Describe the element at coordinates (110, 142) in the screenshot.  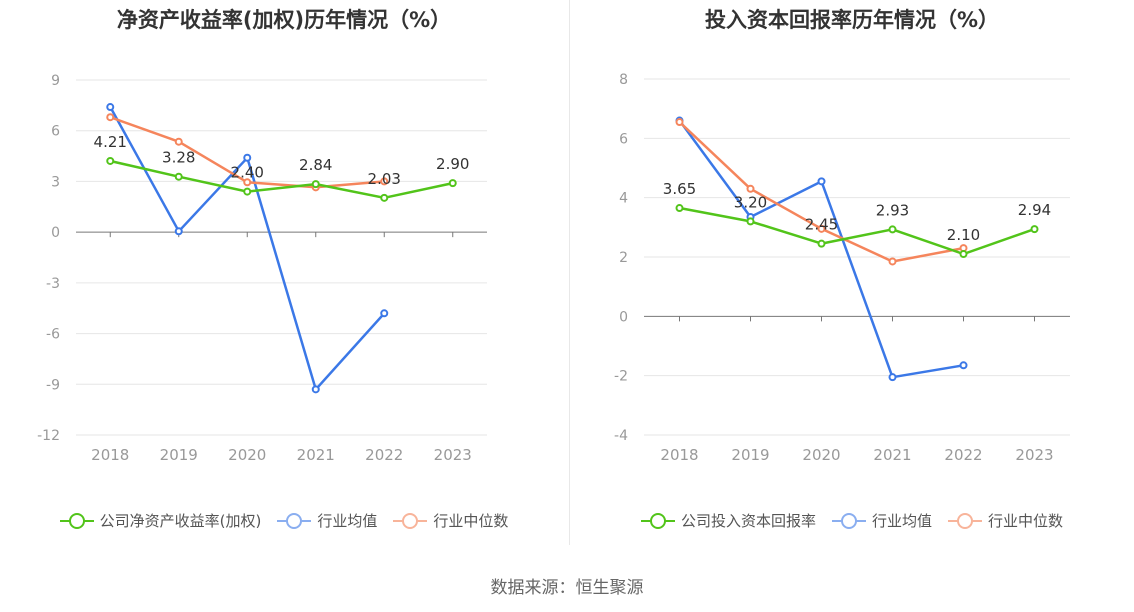
I see `data-label: 4.21` at that location.